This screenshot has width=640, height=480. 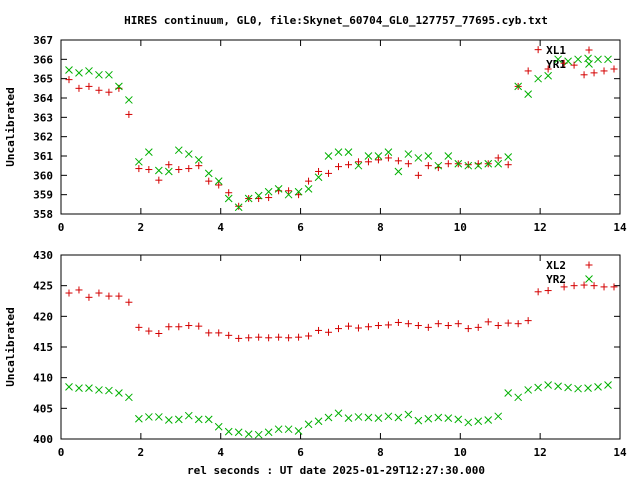 What do you see at coordinates (460, 227) in the screenshot?
I see `x-tick-label: 10` at bounding box center [460, 227].